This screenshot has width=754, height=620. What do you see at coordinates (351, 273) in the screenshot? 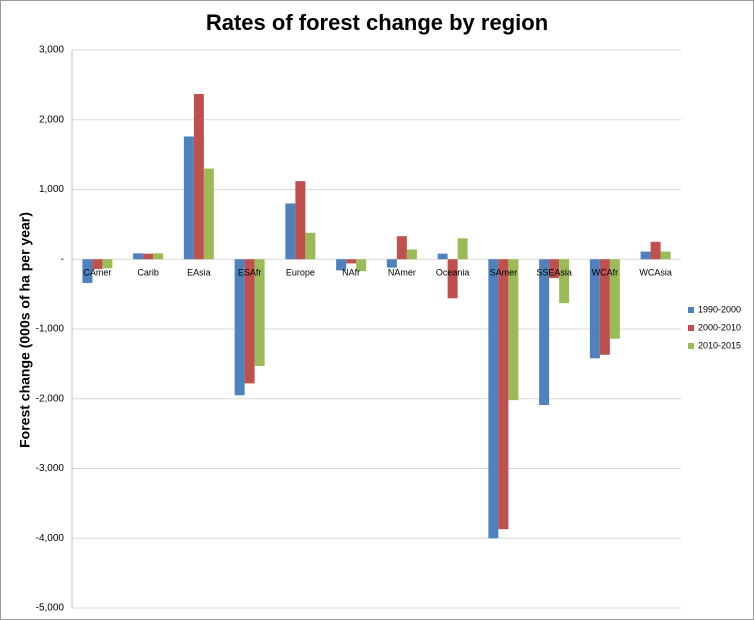
I see `x-tick-label: NAfr` at bounding box center [351, 273].